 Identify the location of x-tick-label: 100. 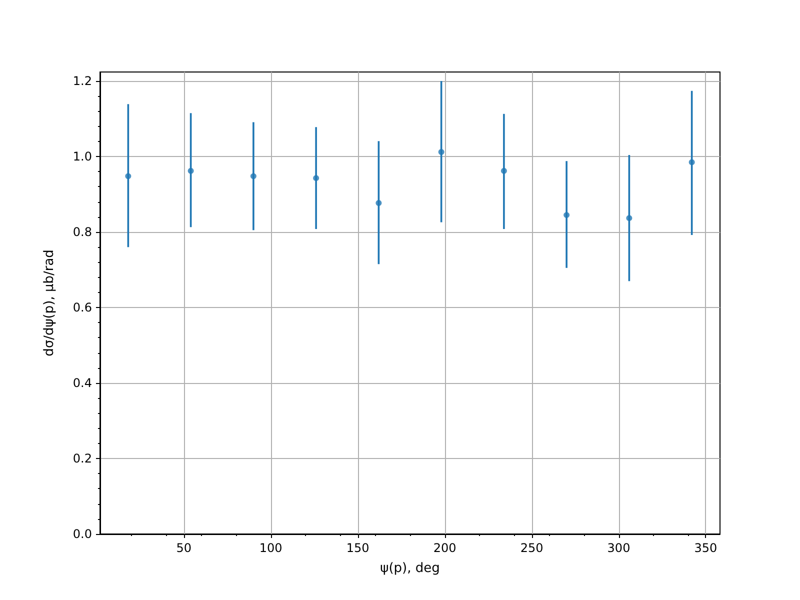
(270, 548).